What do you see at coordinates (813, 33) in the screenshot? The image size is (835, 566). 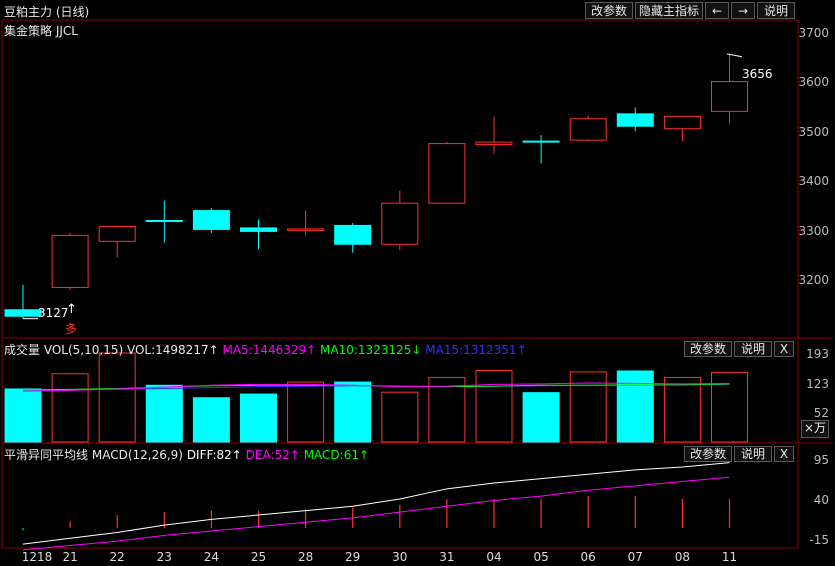 I see `price-tick-3700: 3700` at bounding box center [813, 33].